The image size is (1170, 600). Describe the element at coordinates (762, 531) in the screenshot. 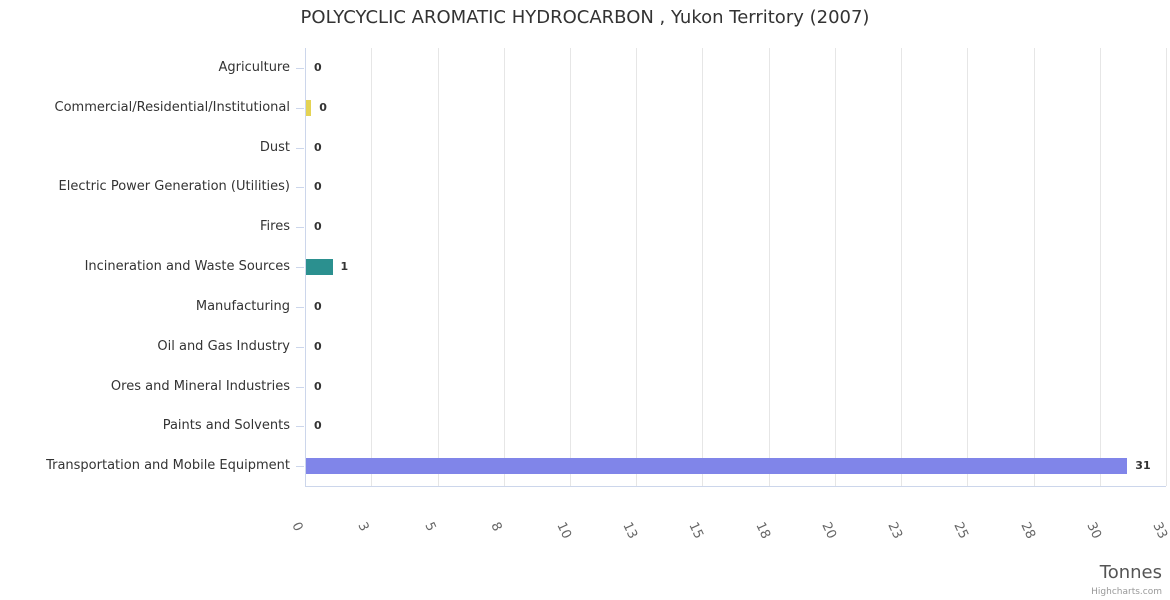

I see `x-tick-label: 18` at that location.